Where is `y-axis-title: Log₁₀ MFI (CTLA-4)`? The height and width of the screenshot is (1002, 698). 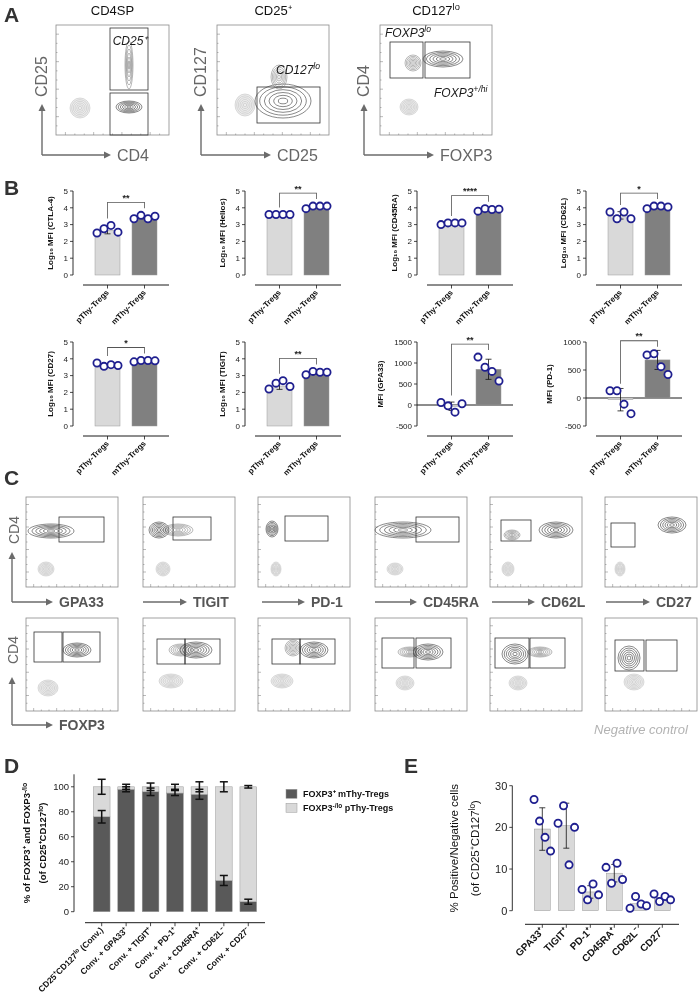 y-axis-title: Log₁₀ MFI (CTLA-4) is located at coordinates (51, 232).